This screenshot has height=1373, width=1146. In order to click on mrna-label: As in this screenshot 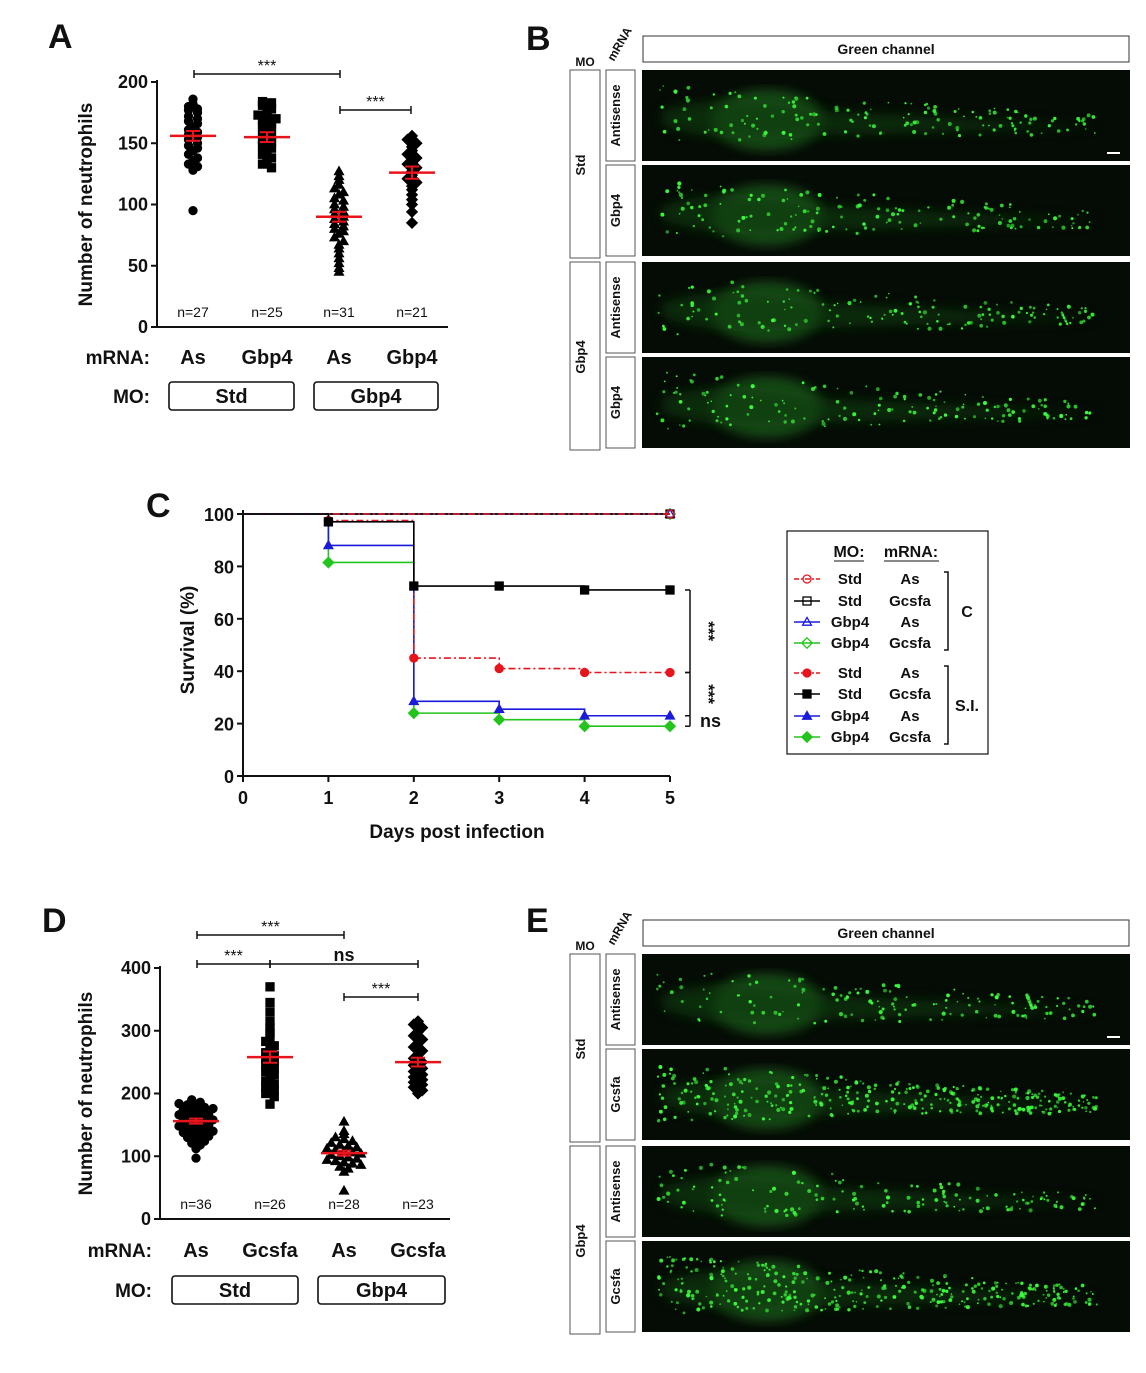, I will do `click(344, 1251)`.